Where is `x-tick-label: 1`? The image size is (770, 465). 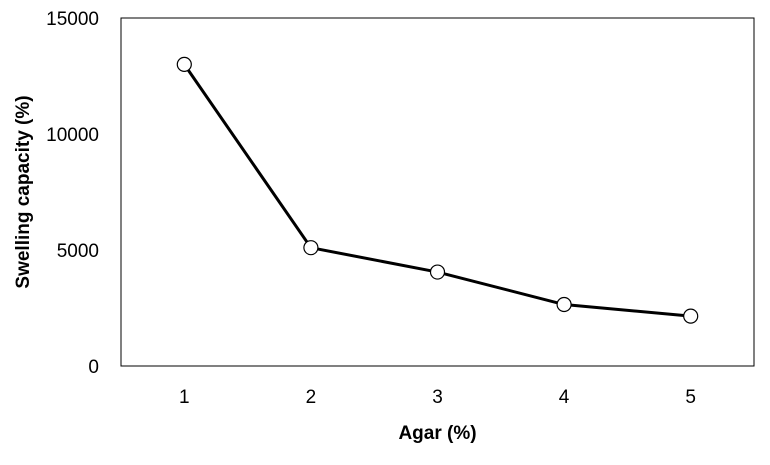
x-tick-label: 1 is located at coordinates (184, 397).